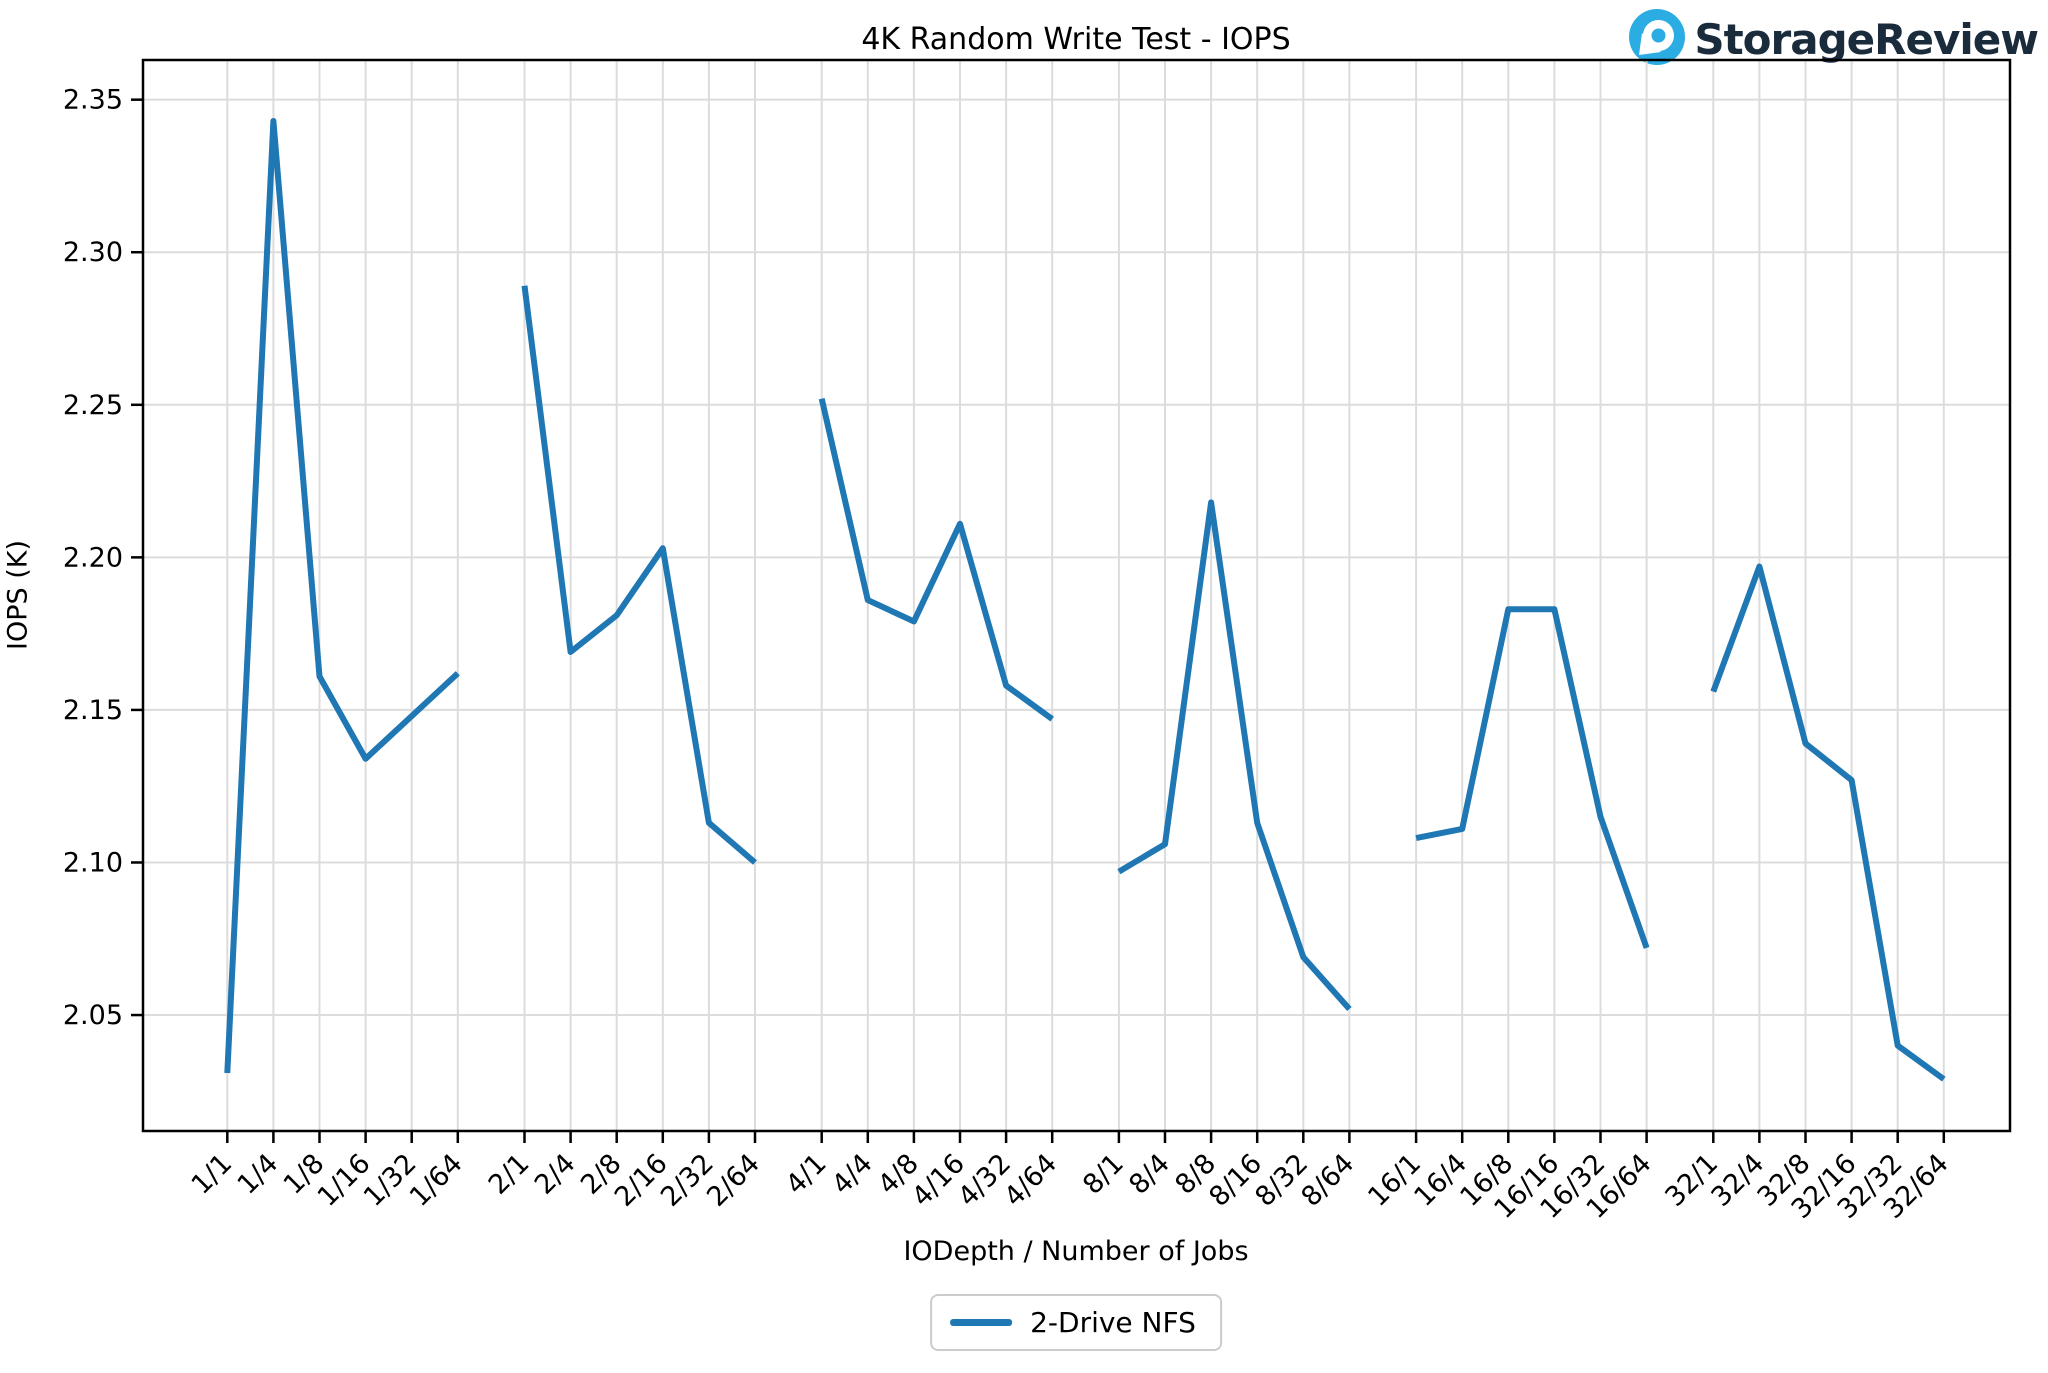  What do you see at coordinates (1738, 1180) in the screenshot?
I see `x-tick-label: 32/4` at bounding box center [1738, 1180].